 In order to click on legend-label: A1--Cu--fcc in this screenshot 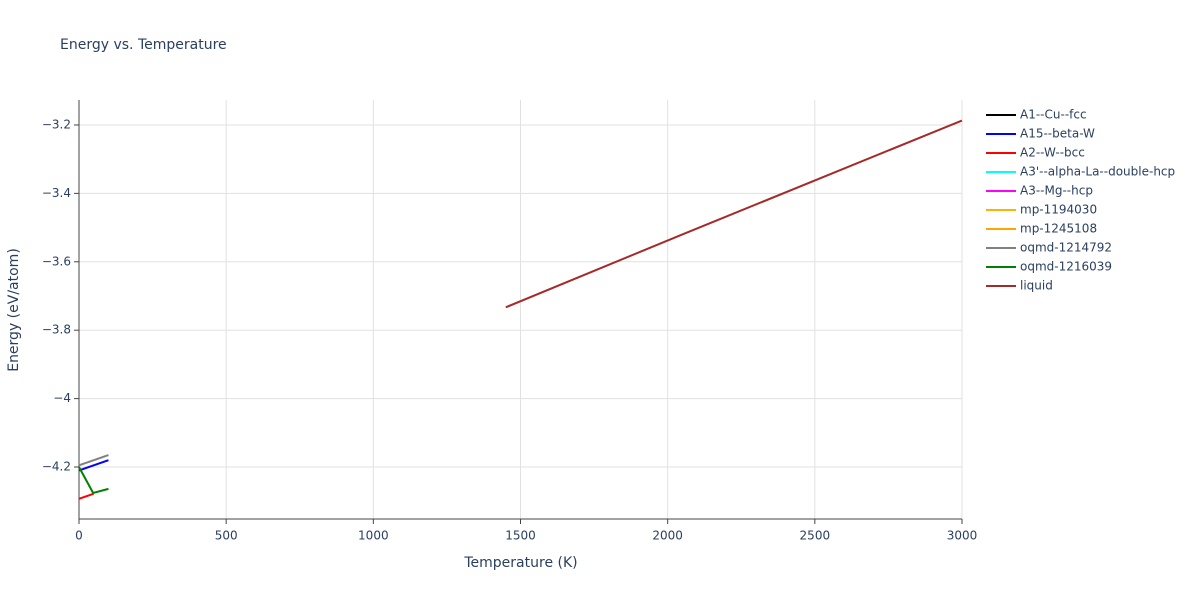, I will do `click(1053, 115)`.